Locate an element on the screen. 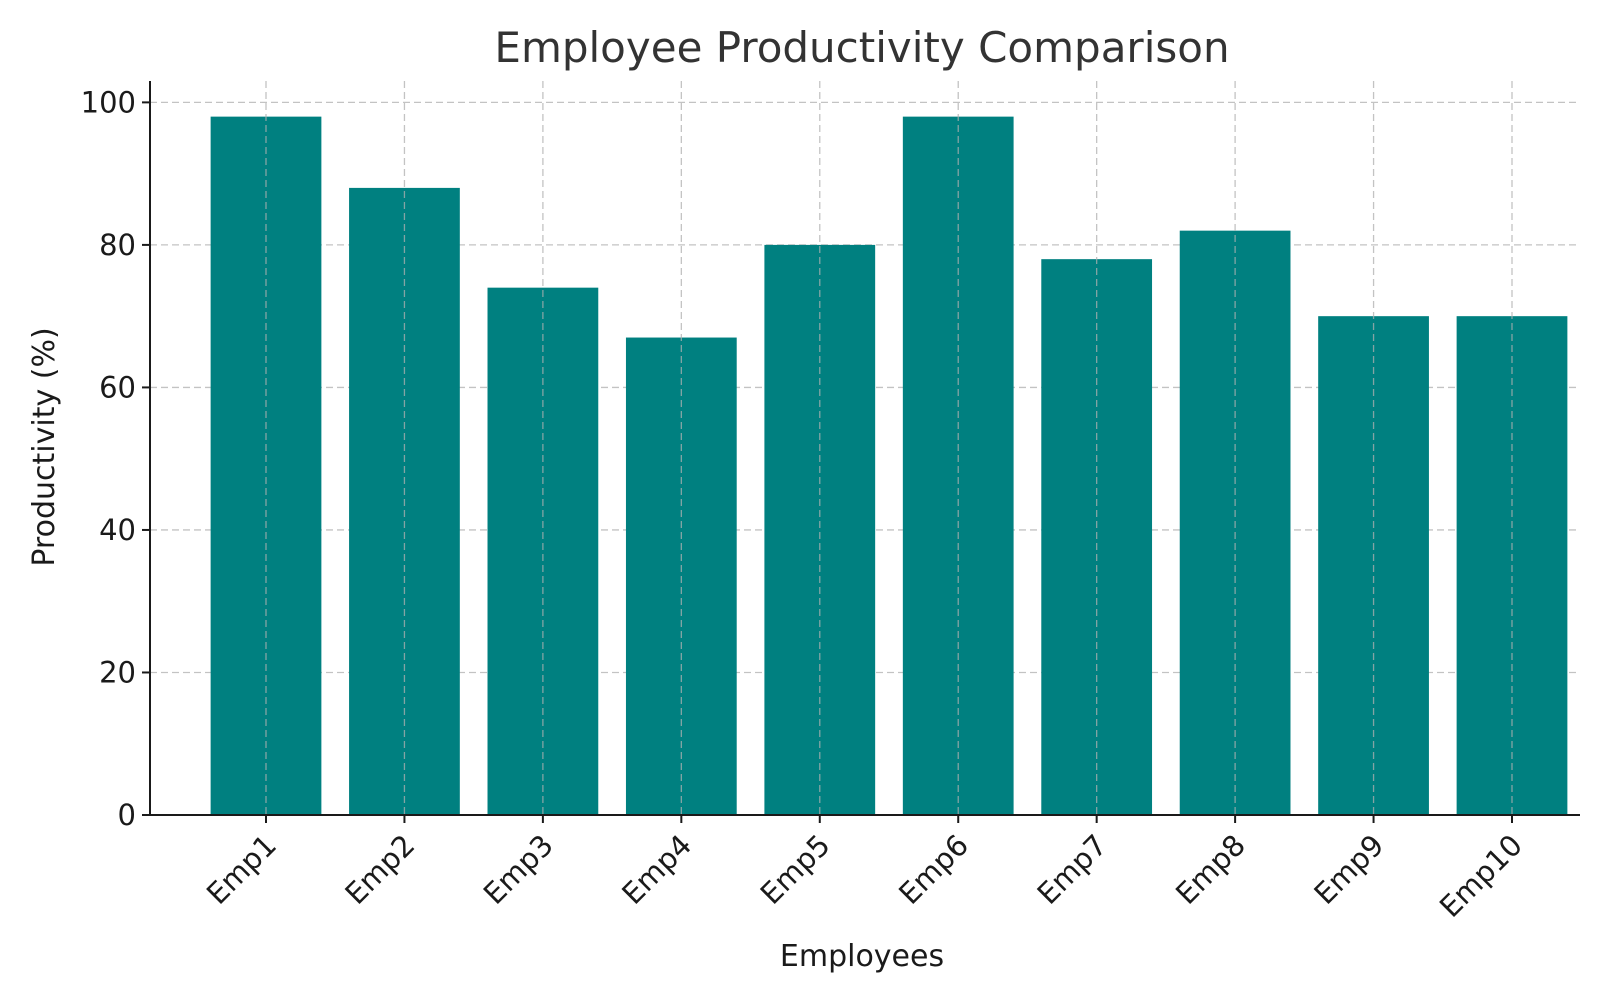 The width and height of the screenshot is (1600, 1000). x-tick-label: Emp8 is located at coordinates (1210, 869).